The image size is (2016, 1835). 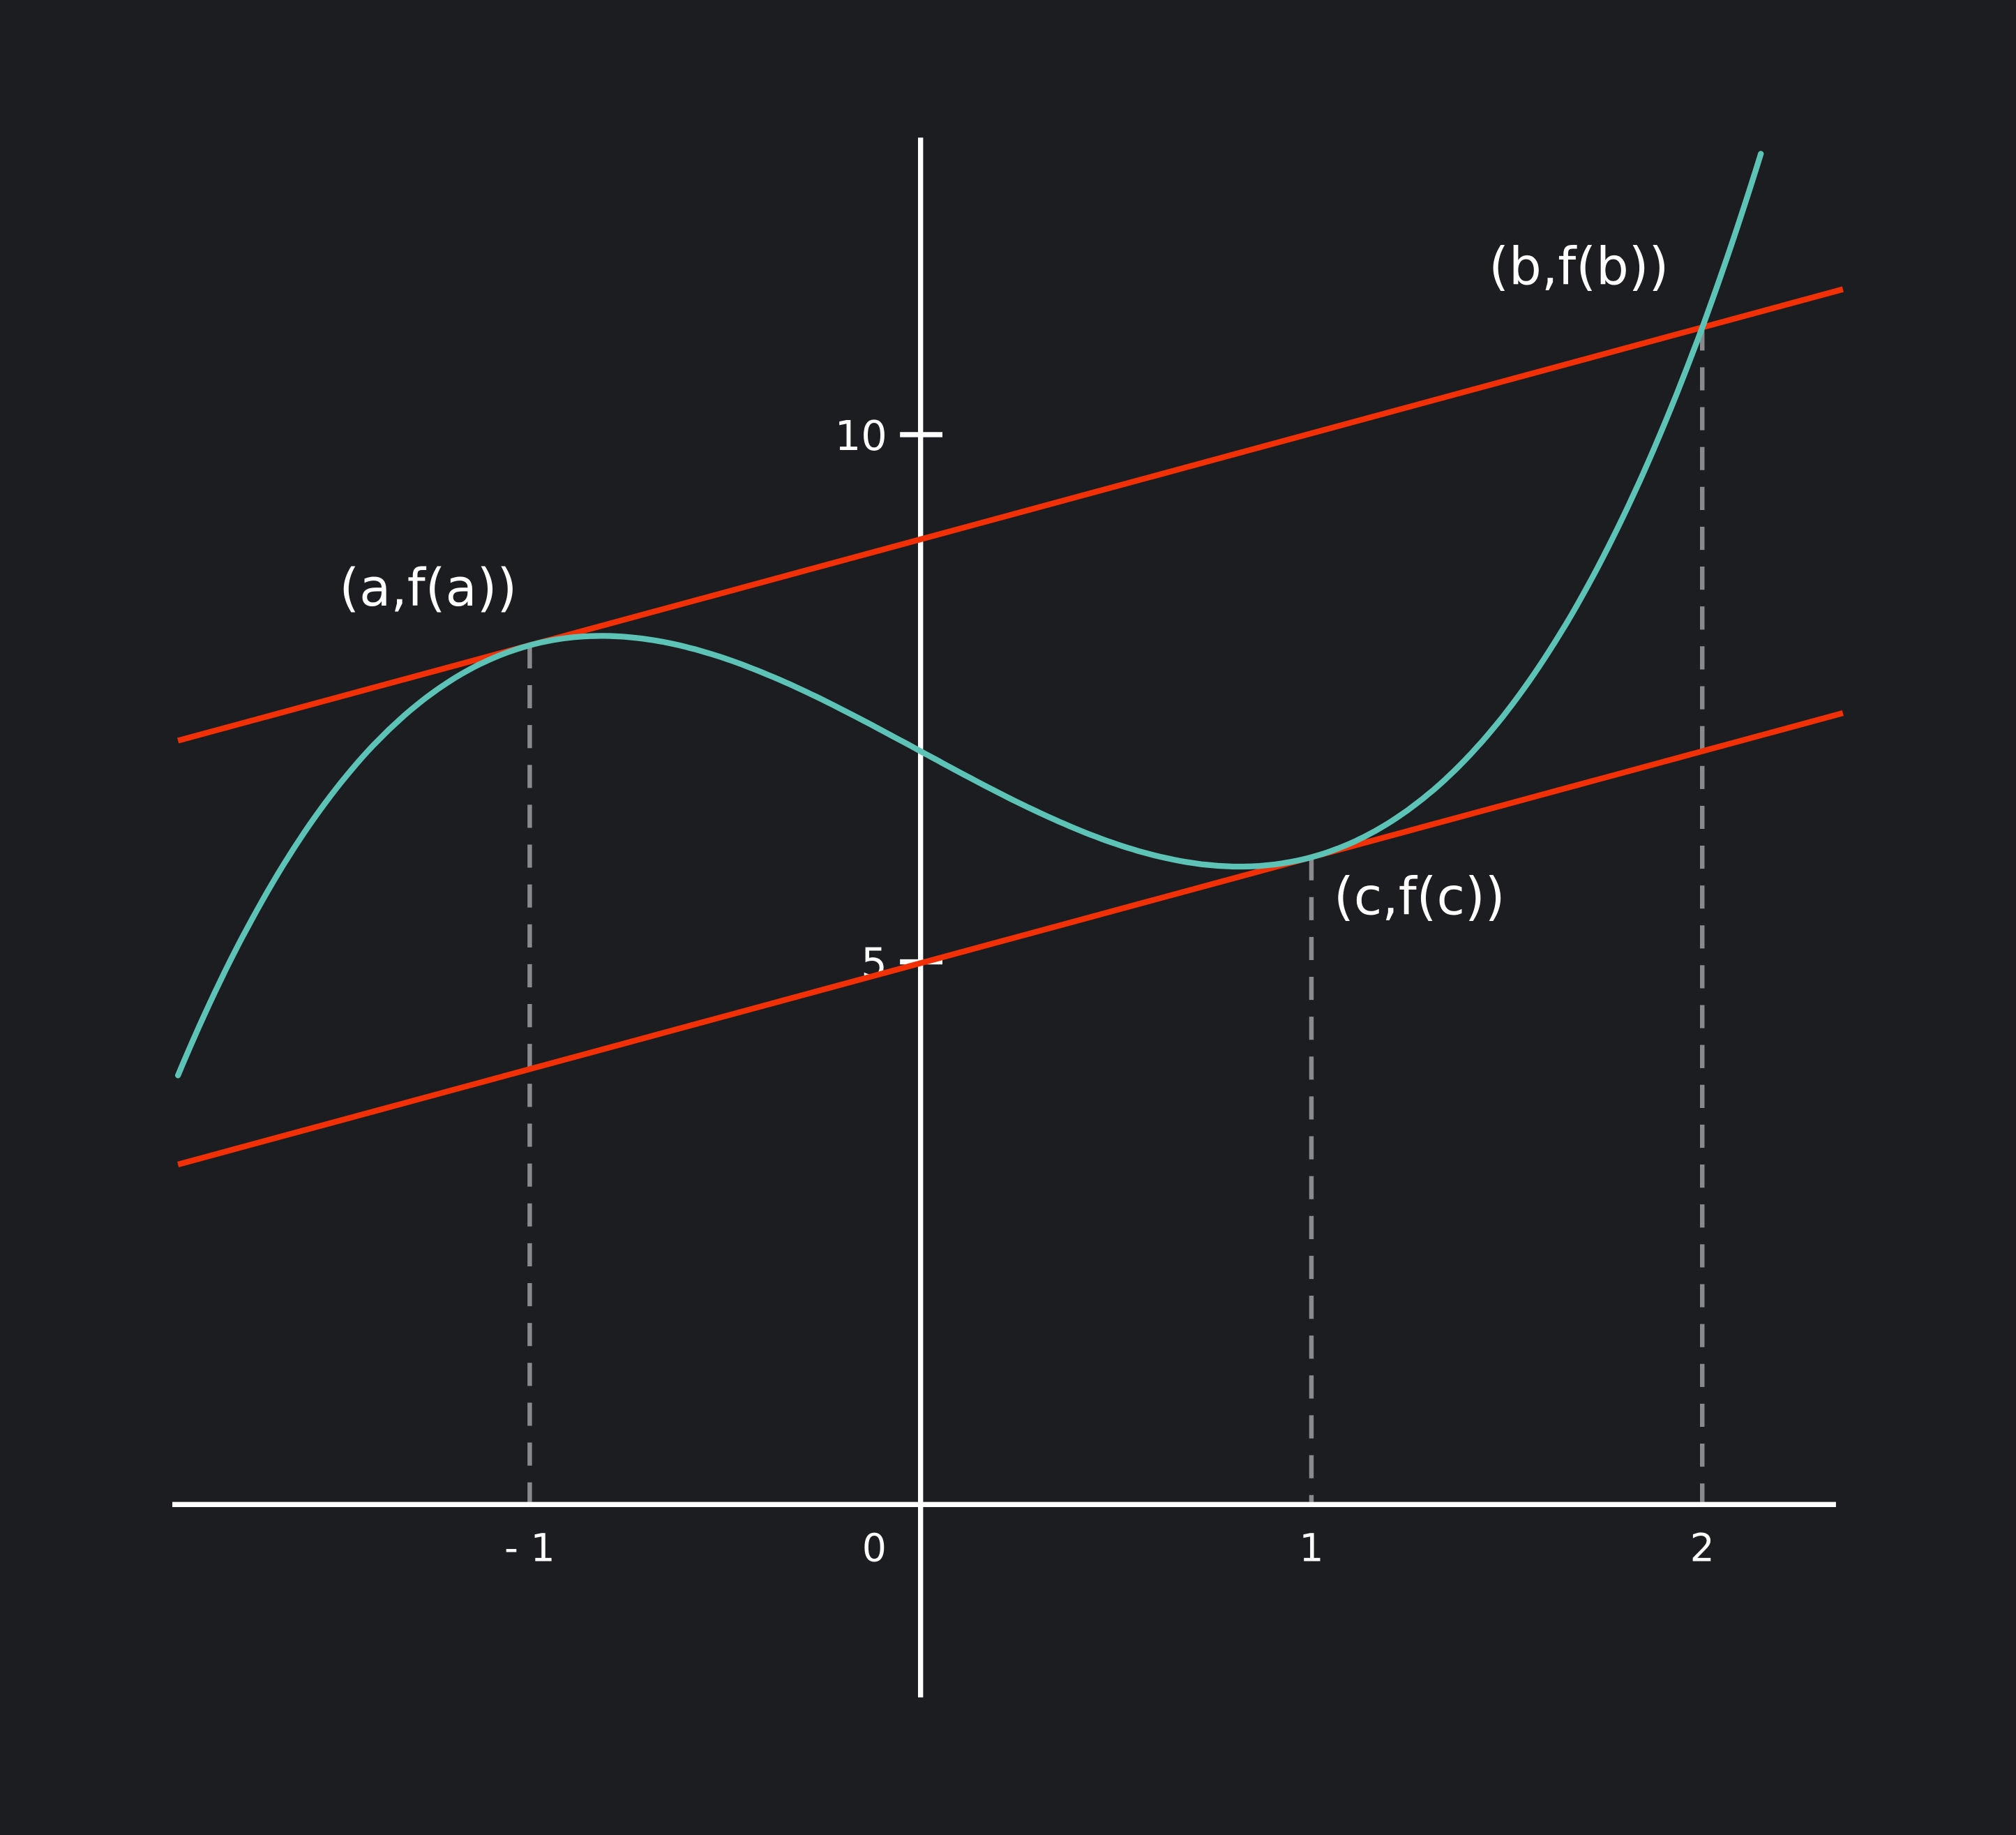 What do you see at coordinates (1420, 897) in the screenshot?
I see `point-annotation: (c,f(c))` at bounding box center [1420, 897].